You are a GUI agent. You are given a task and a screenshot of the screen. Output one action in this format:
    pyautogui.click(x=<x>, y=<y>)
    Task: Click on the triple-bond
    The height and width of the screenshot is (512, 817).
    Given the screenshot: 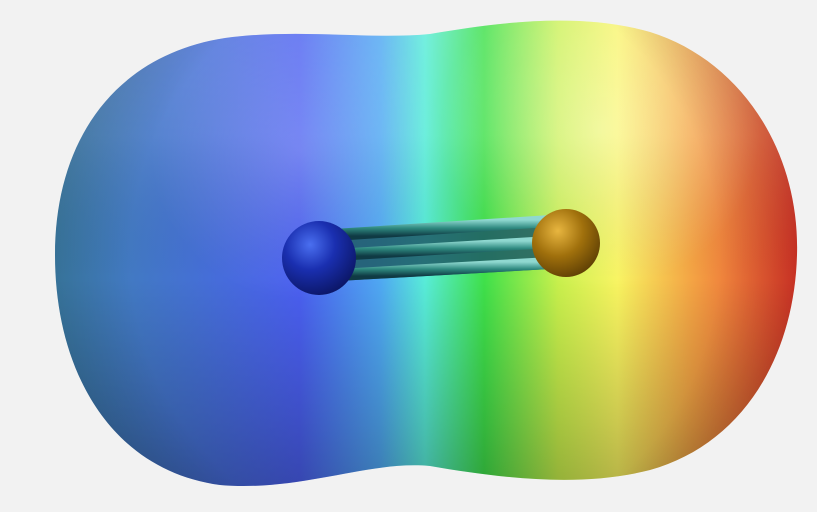 What is the action you would take?
    pyautogui.click(x=443, y=248)
    